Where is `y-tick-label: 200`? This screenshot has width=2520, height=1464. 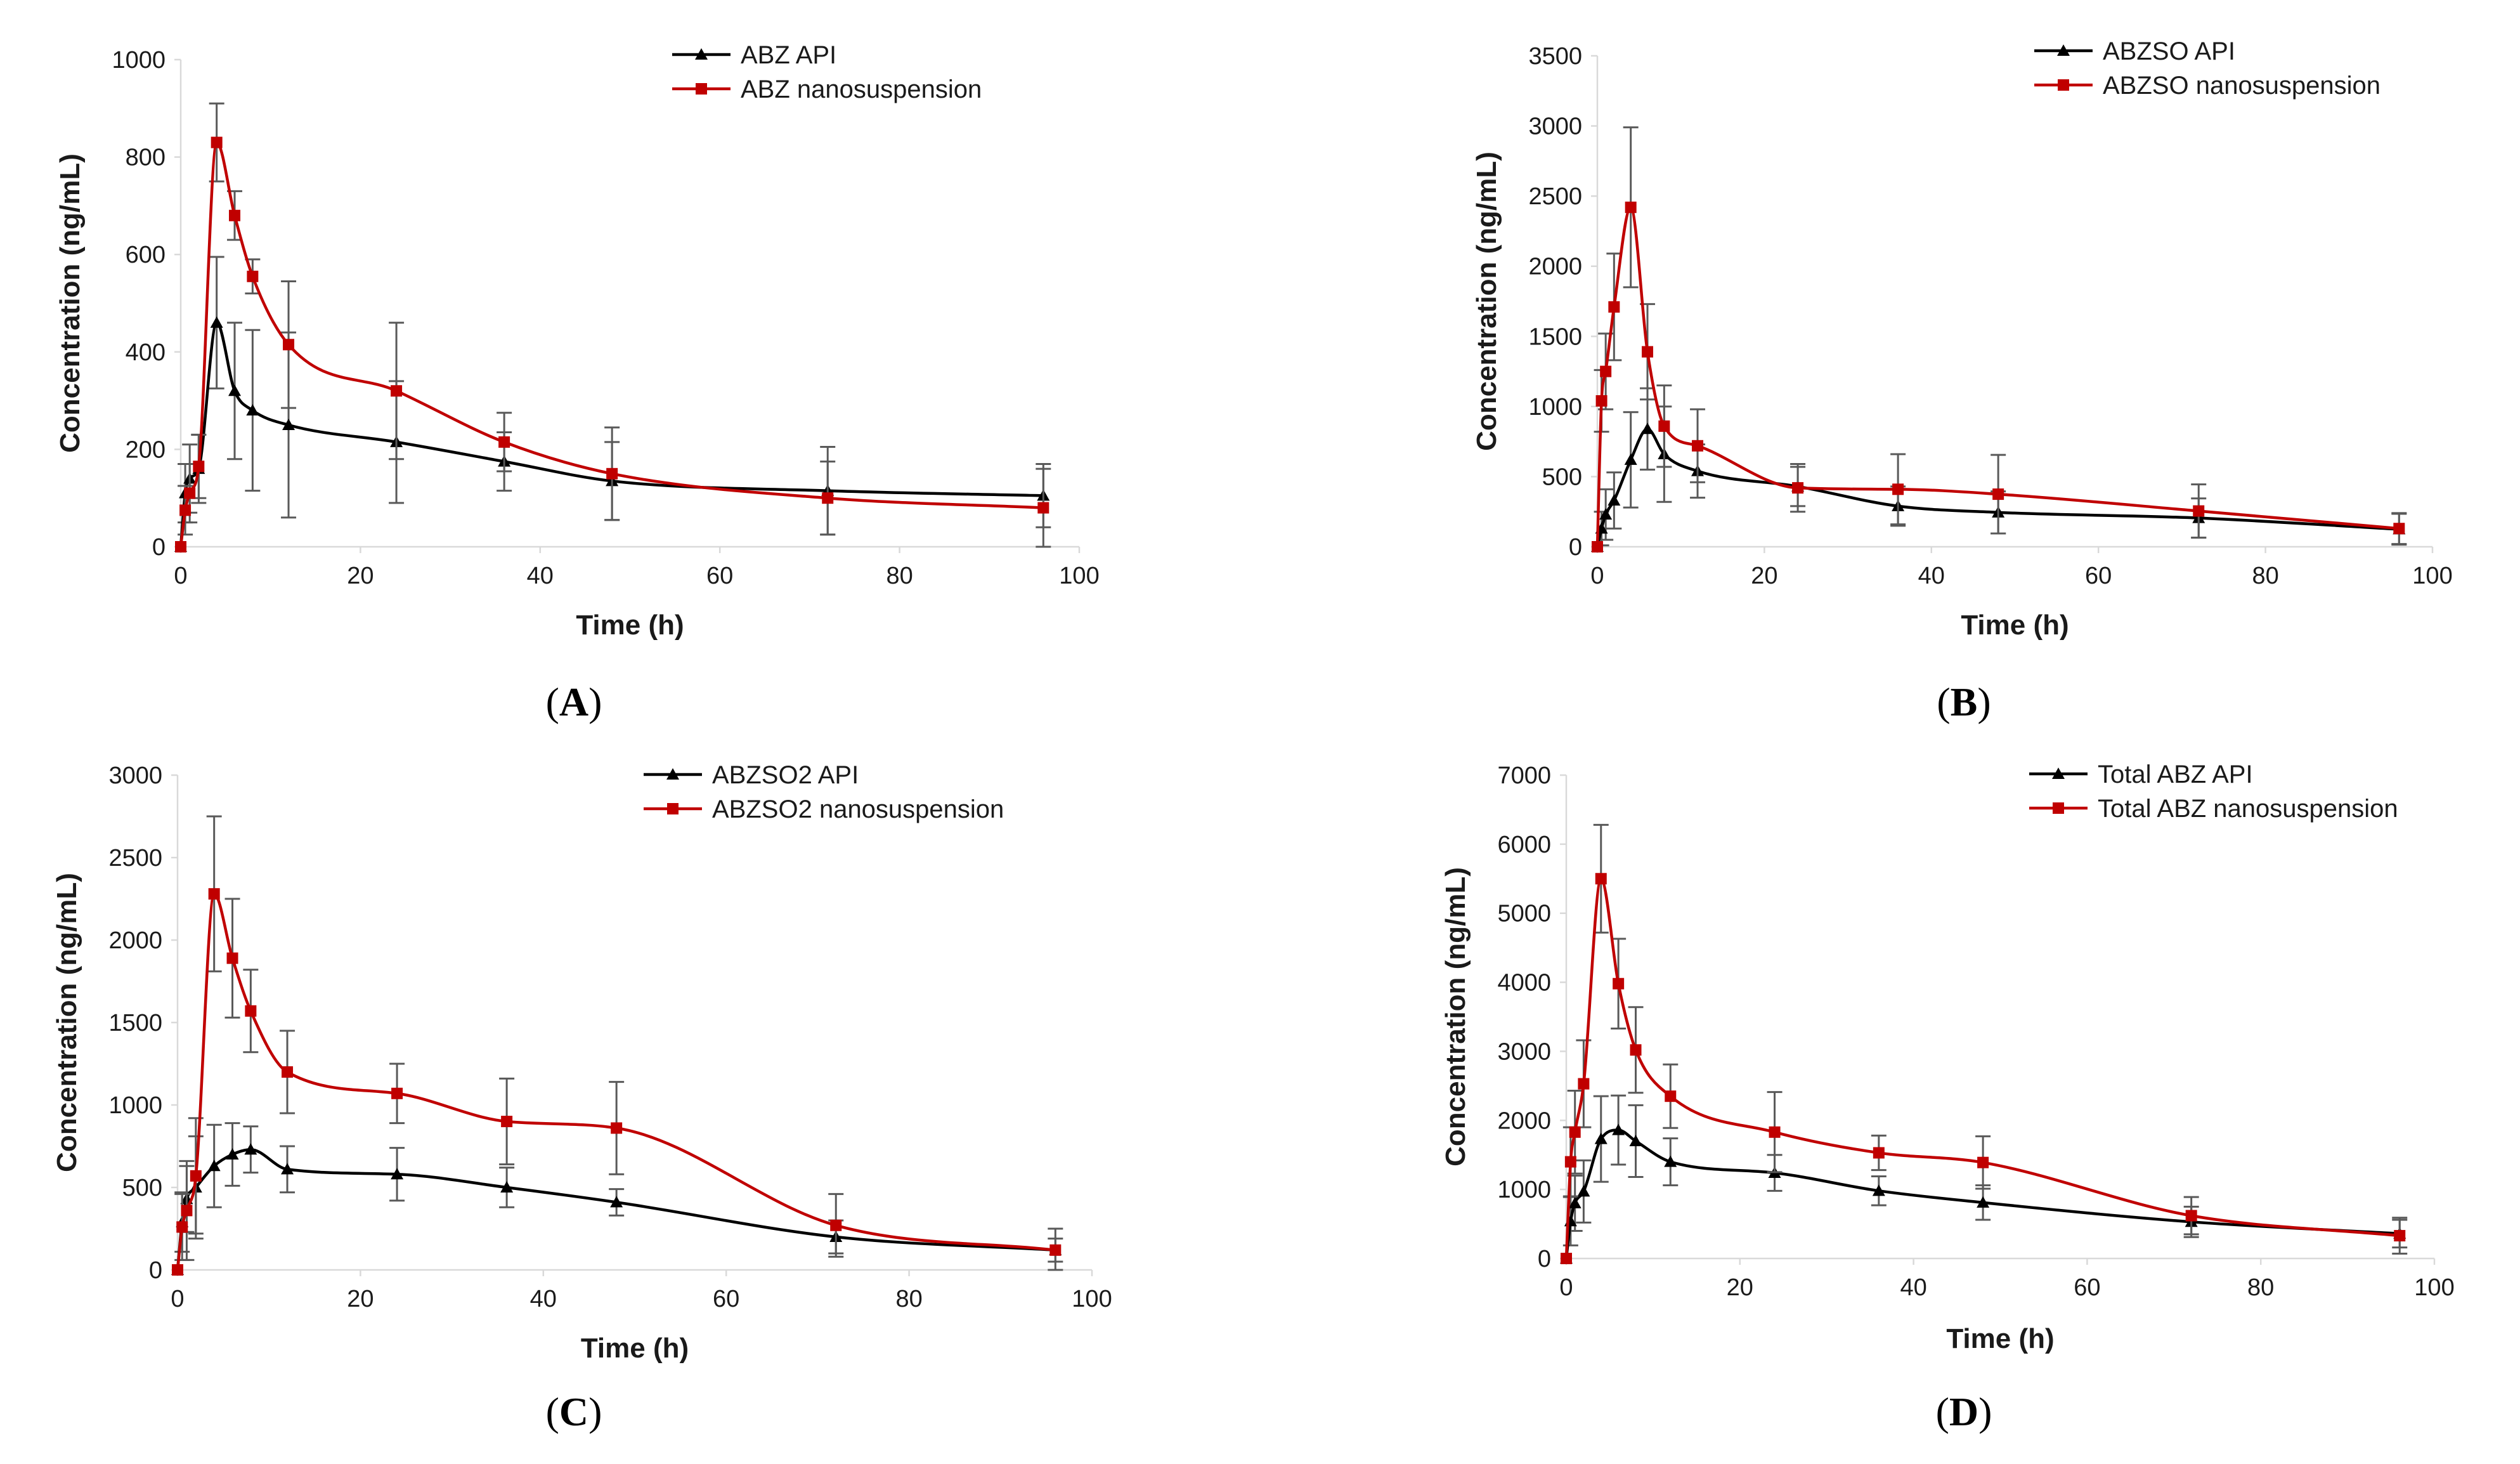 y-tick-label: 200 is located at coordinates (146, 450).